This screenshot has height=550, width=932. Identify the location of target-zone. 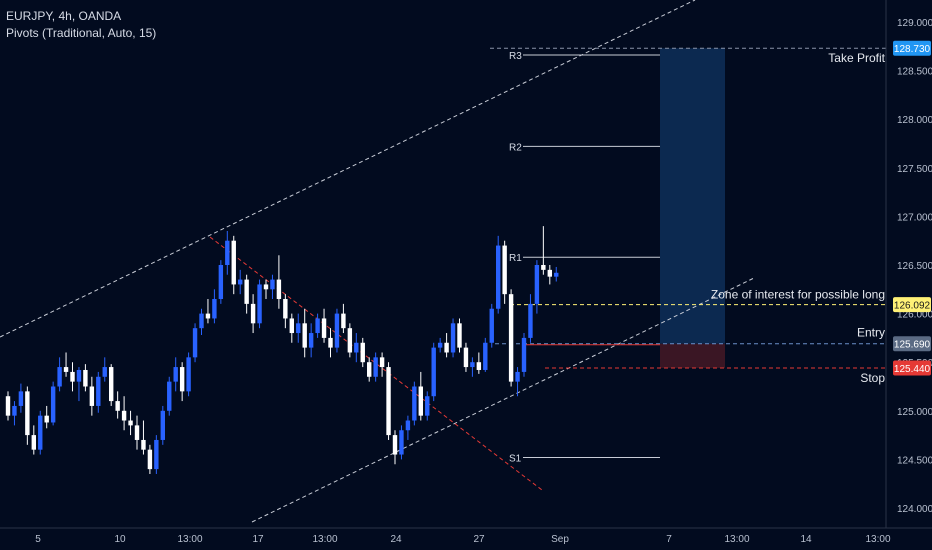
(692, 196).